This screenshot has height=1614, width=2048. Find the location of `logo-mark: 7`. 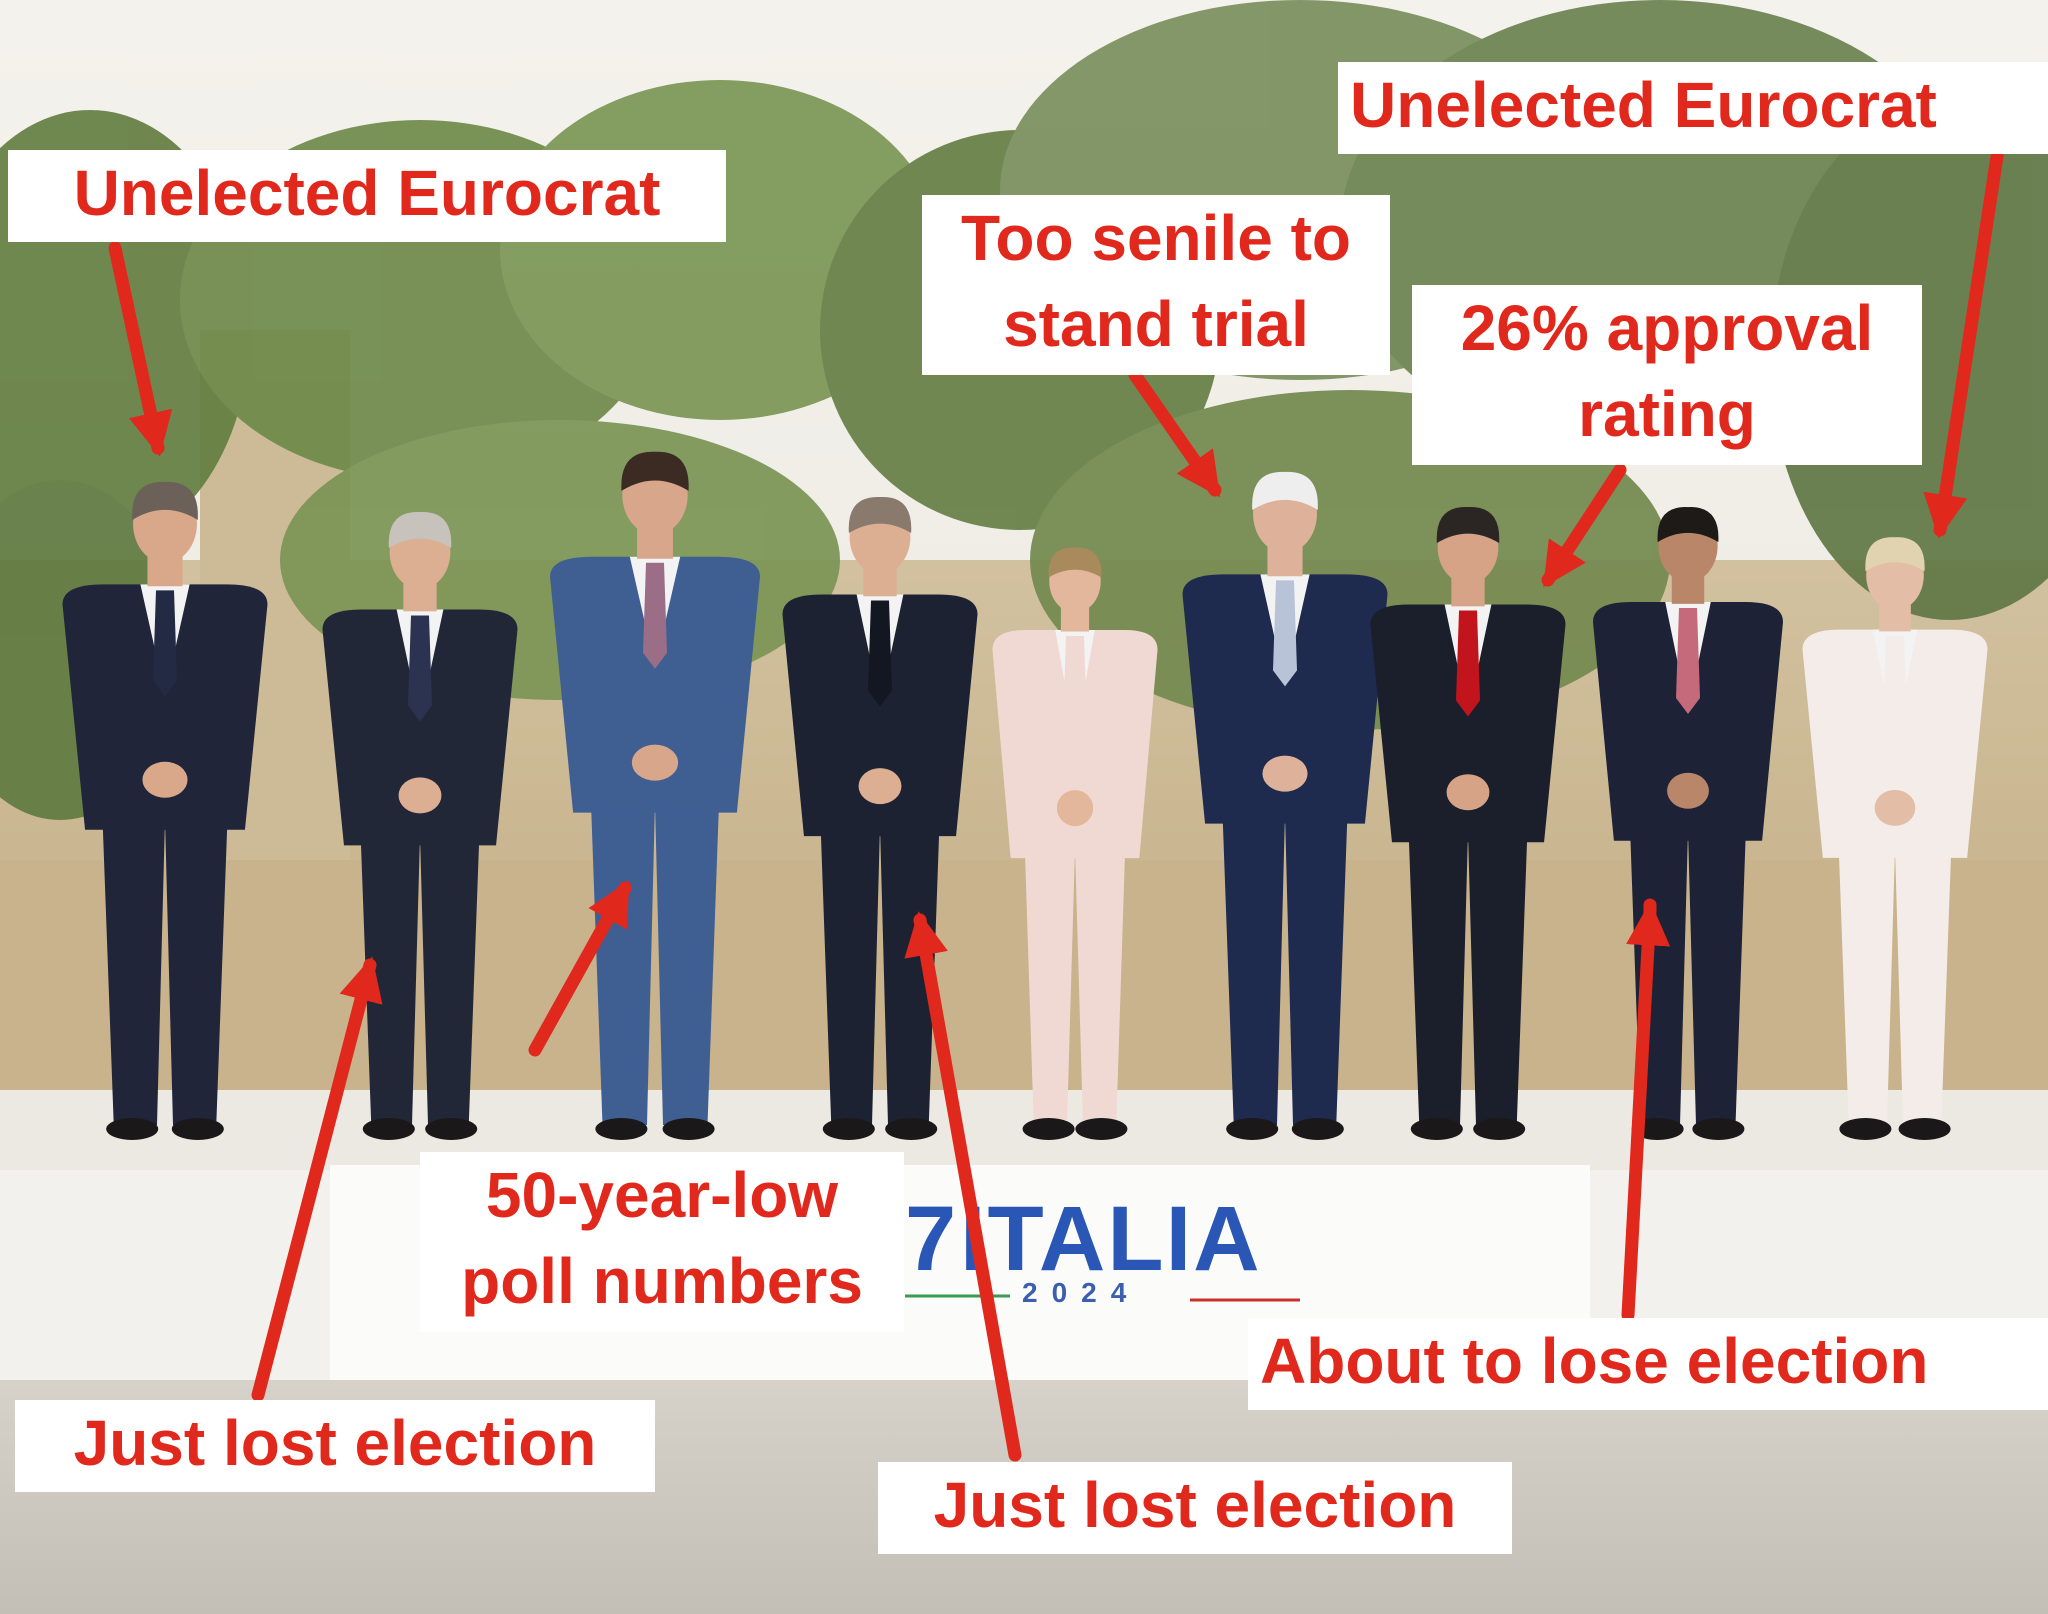

logo-mark: 7 is located at coordinates (930, 1239).